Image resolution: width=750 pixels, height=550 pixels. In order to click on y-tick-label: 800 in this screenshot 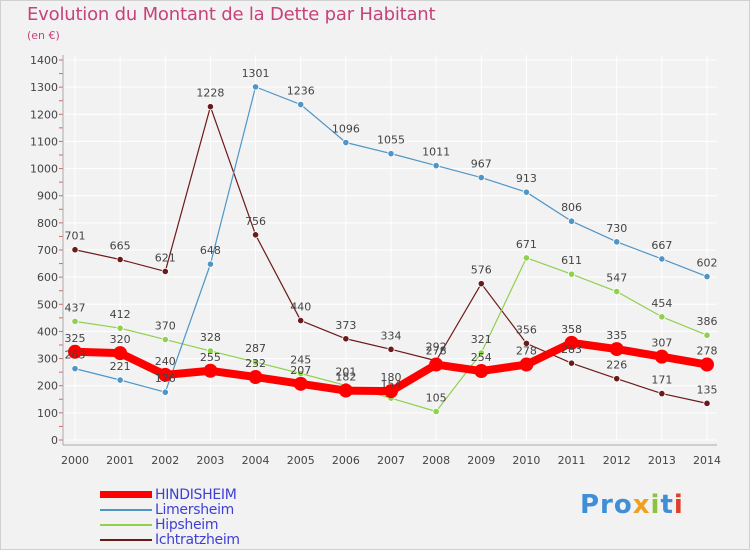, I will do `click(47, 223)`.